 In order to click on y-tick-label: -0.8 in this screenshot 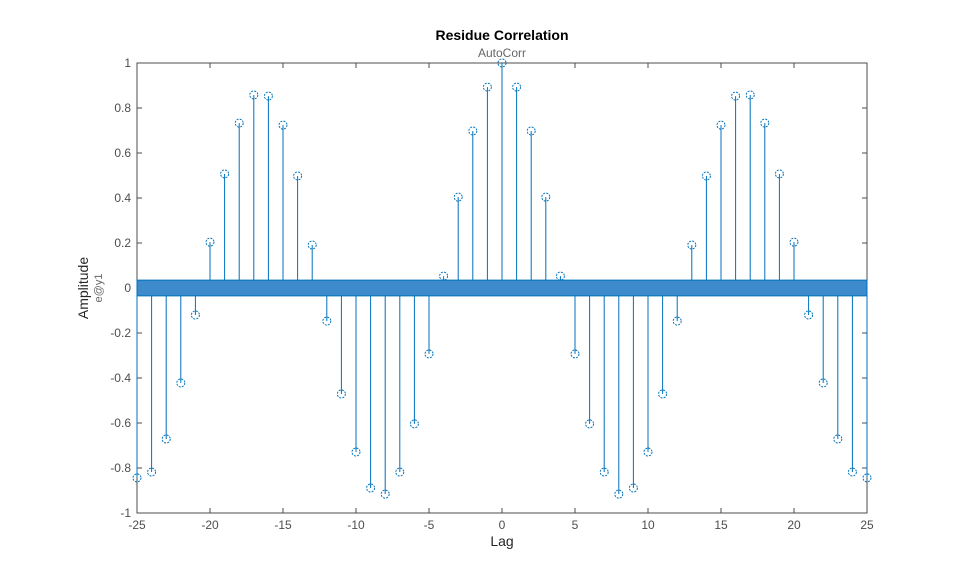, I will do `click(120, 468)`.